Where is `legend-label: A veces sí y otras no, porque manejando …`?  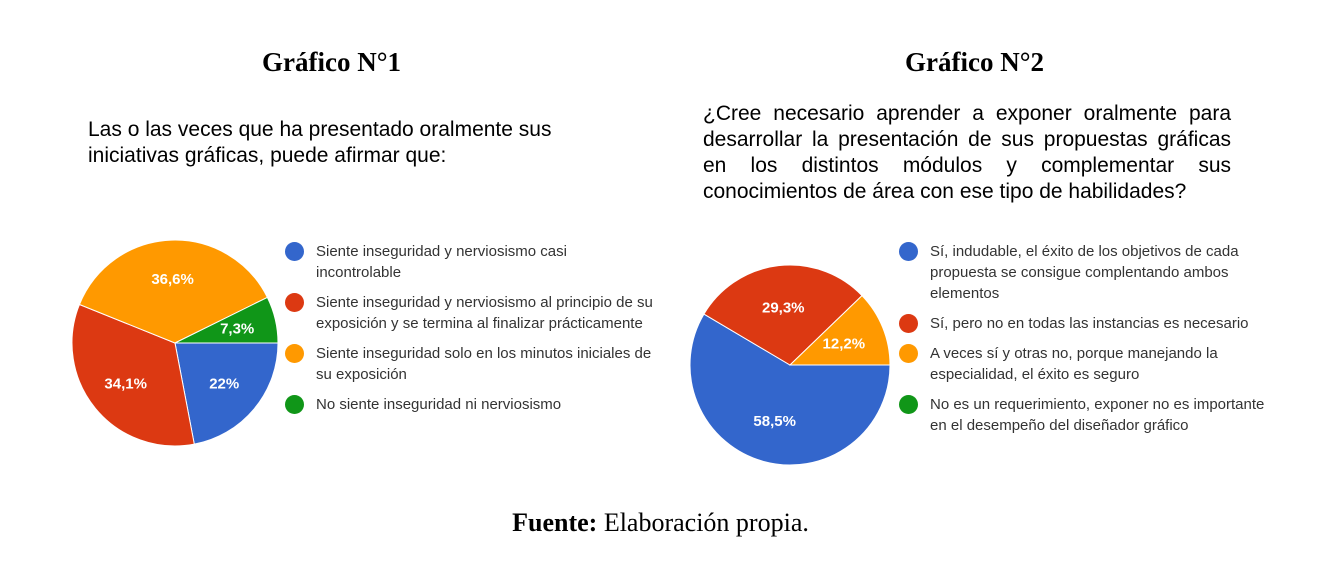 legend-label: A veces sí y otras no, porque manejando … is located at coordinates (1074, 364).